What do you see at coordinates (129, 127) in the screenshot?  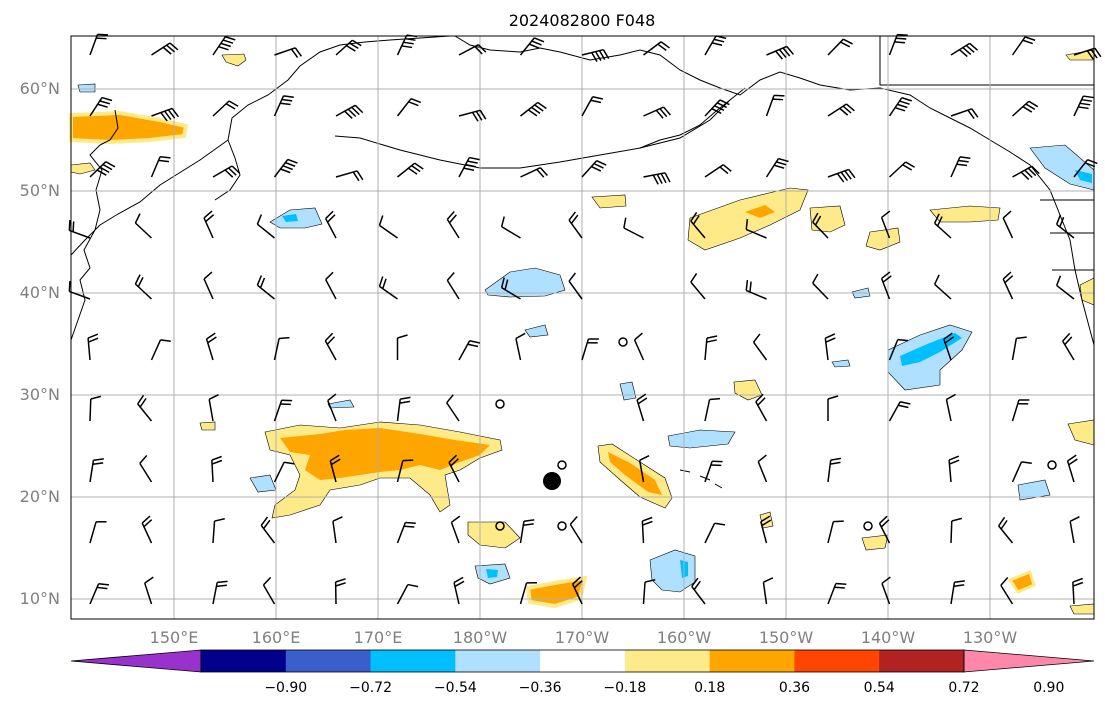 I see `shade-nw-orange` at bounding box center [129, 127].